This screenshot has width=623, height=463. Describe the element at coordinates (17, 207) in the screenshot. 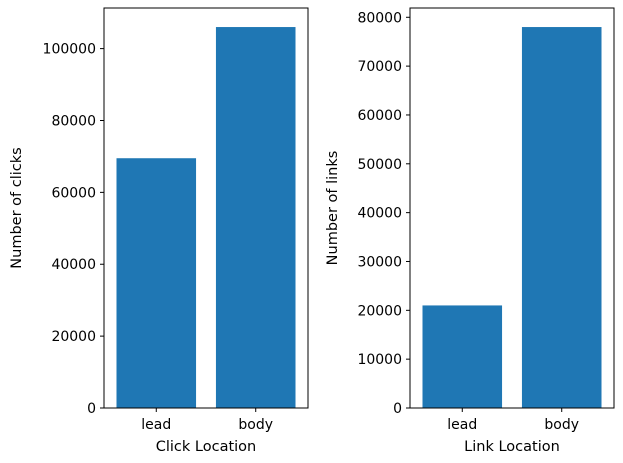

I see `y-axis-label: Number of clicks` at that location.